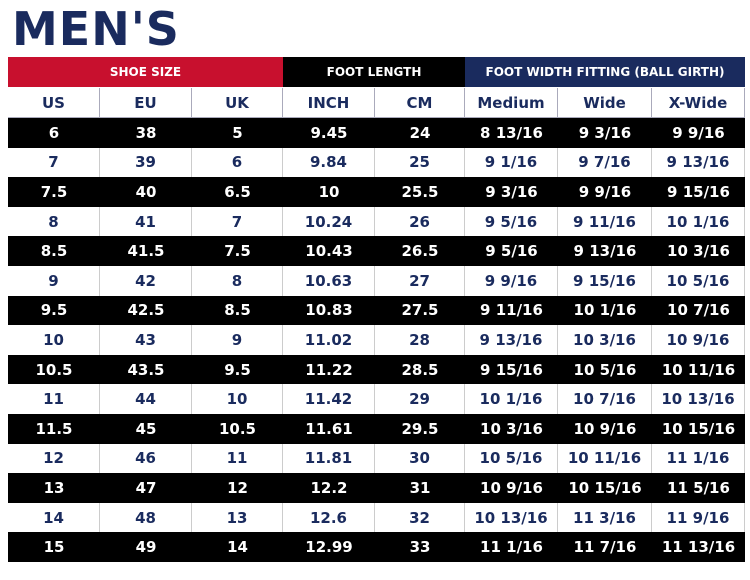 This screenshot has width=750, height=580. I want to click on group-header: SHOE SIZE, so click(145, 72).